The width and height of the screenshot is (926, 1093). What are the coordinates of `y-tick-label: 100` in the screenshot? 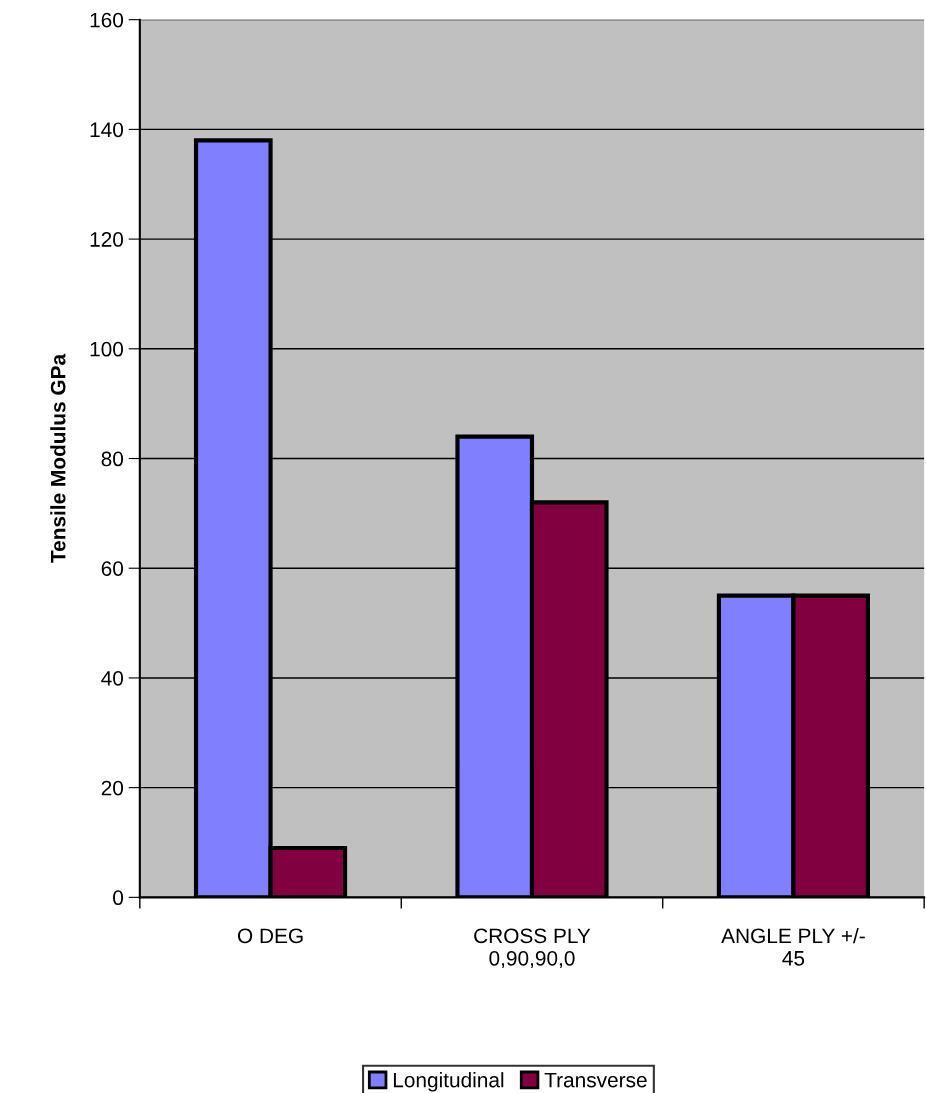 It's located at (107, 349).